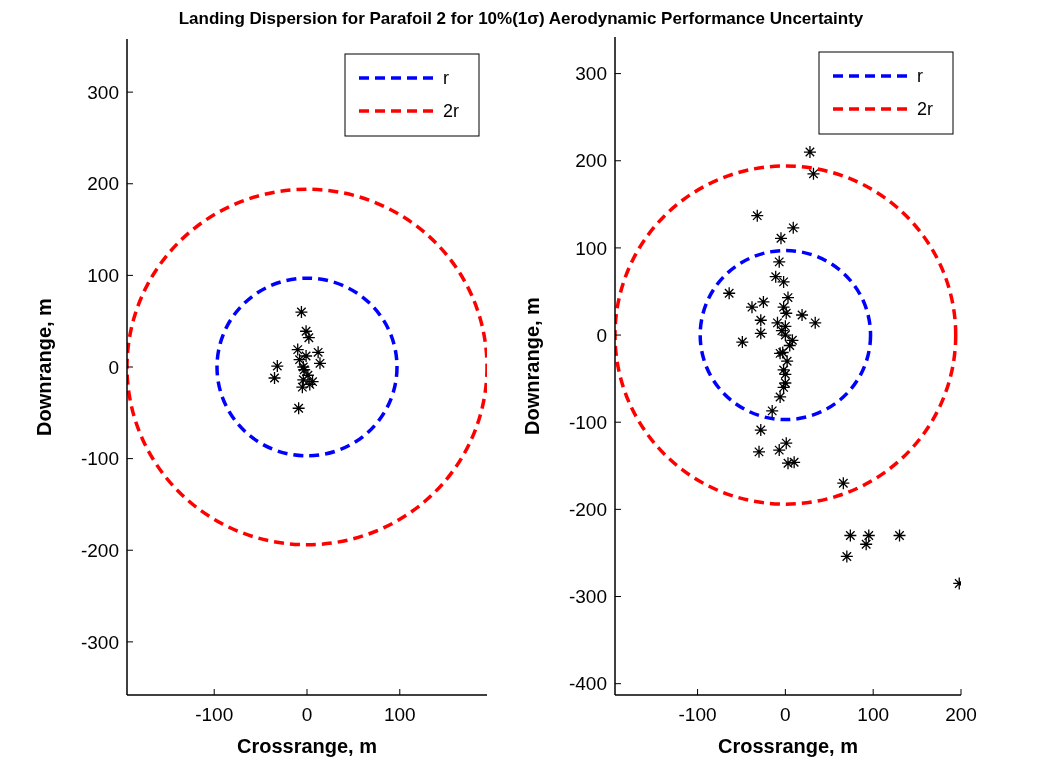  Describe the element at coordinates (587, 684) in the screenshot. I see `y-tick-label: -400` at that location.